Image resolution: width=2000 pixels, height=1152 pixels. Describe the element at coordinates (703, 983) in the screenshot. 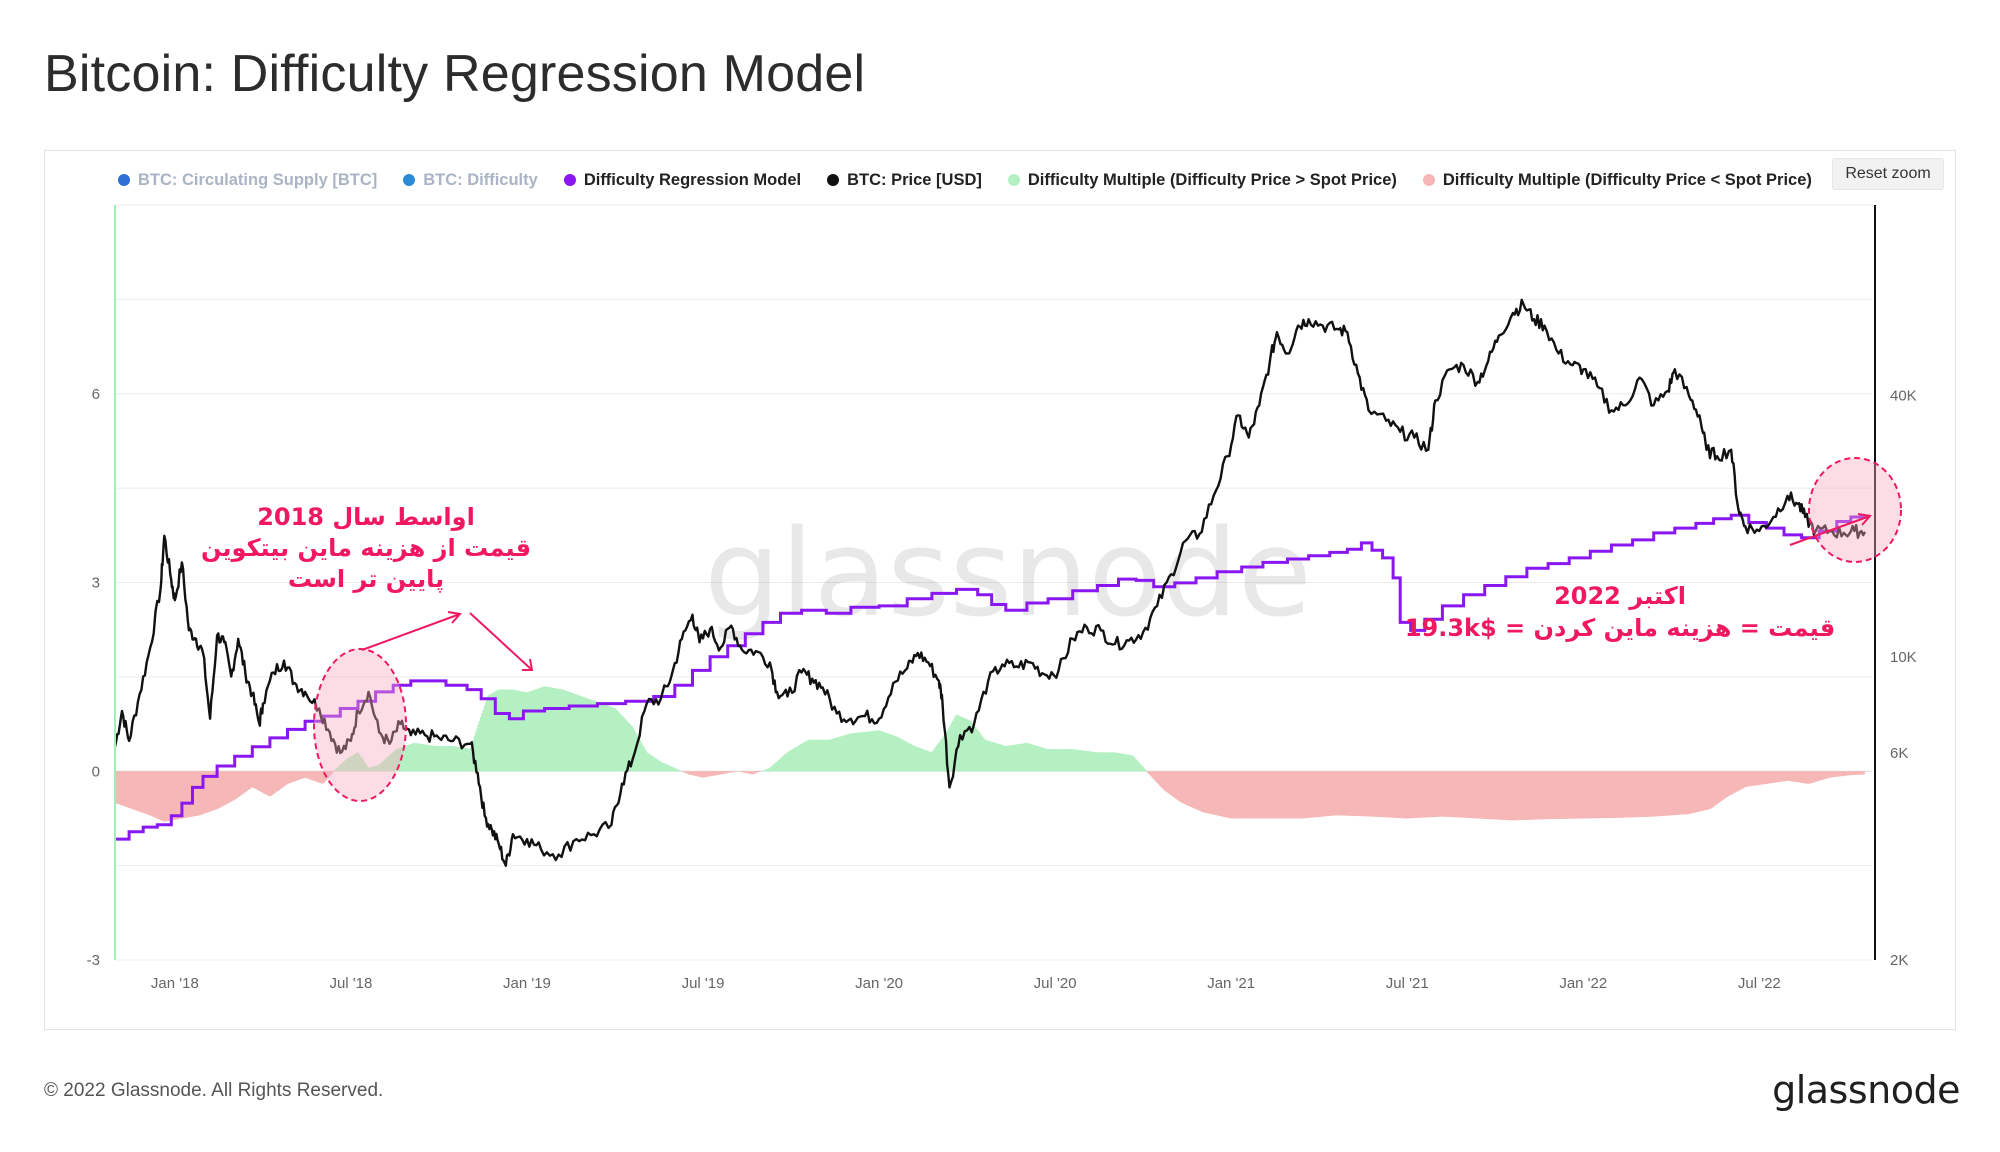

I see `x-axis-tick-label: Jul '19` at that location.